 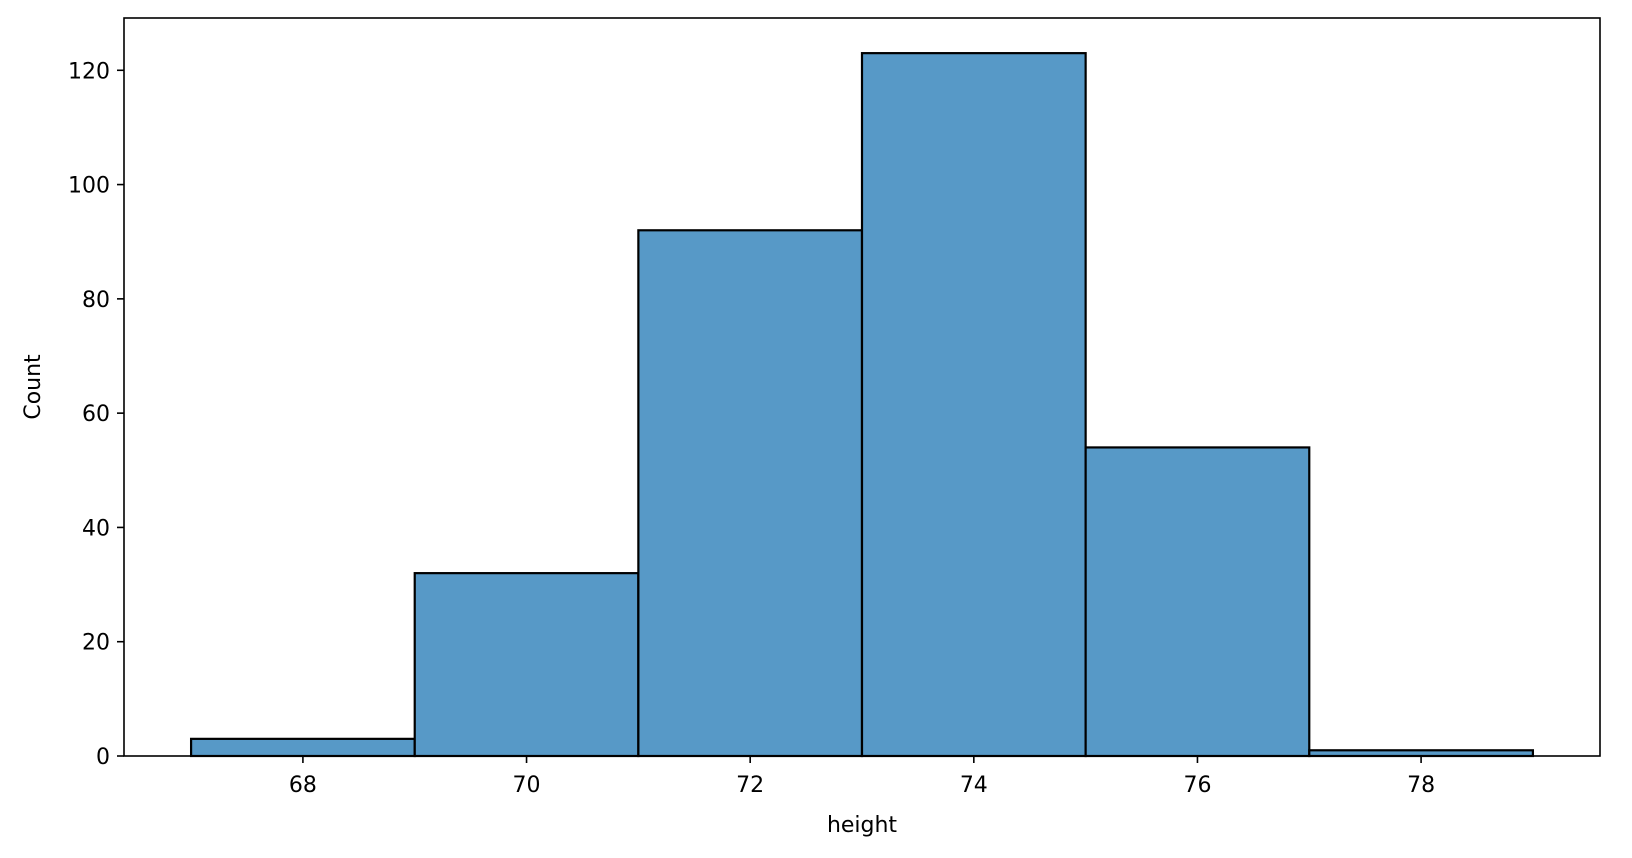 I want to click on x-tick-label: 78, so click(x=1421, y=785).